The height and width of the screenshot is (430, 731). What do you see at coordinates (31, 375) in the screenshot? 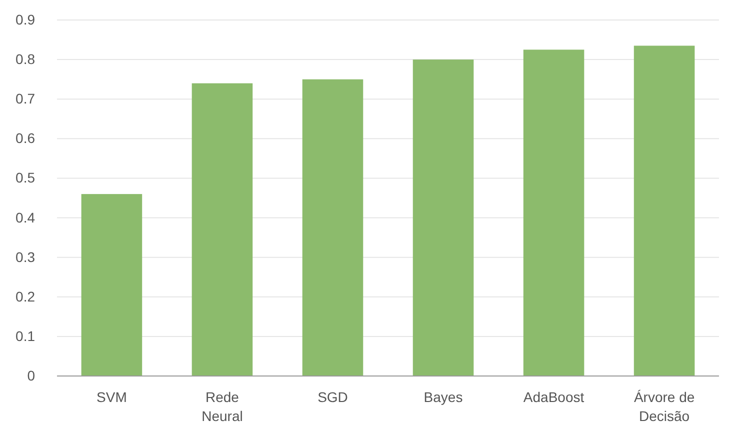
I see `y-tick-label: 0` at bounding box center [31, 375].